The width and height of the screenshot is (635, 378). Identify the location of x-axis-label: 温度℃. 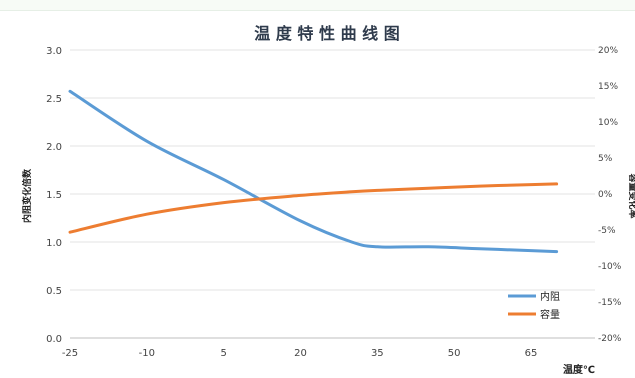
(579, 369).